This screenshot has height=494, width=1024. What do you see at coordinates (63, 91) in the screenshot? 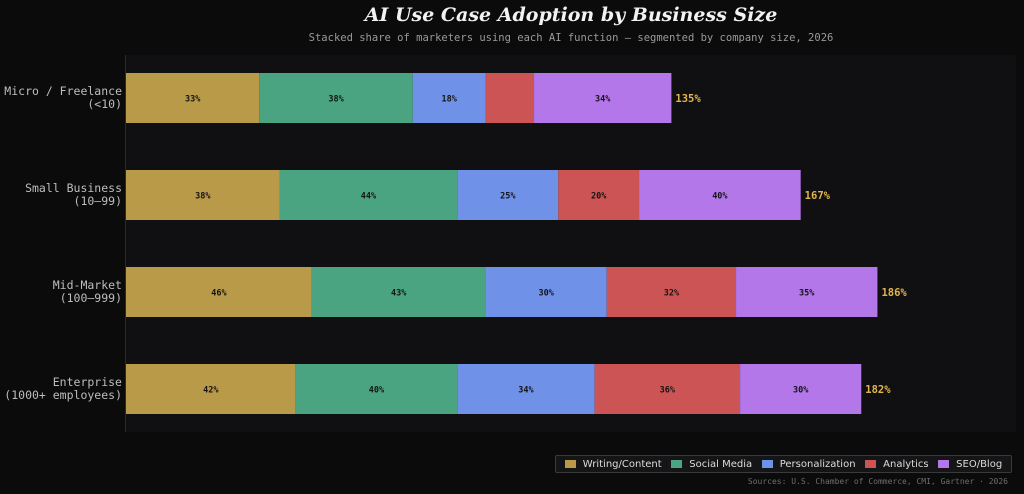
I see `category-label-line: Micro / Freelance` at bounding box center [63, 91].